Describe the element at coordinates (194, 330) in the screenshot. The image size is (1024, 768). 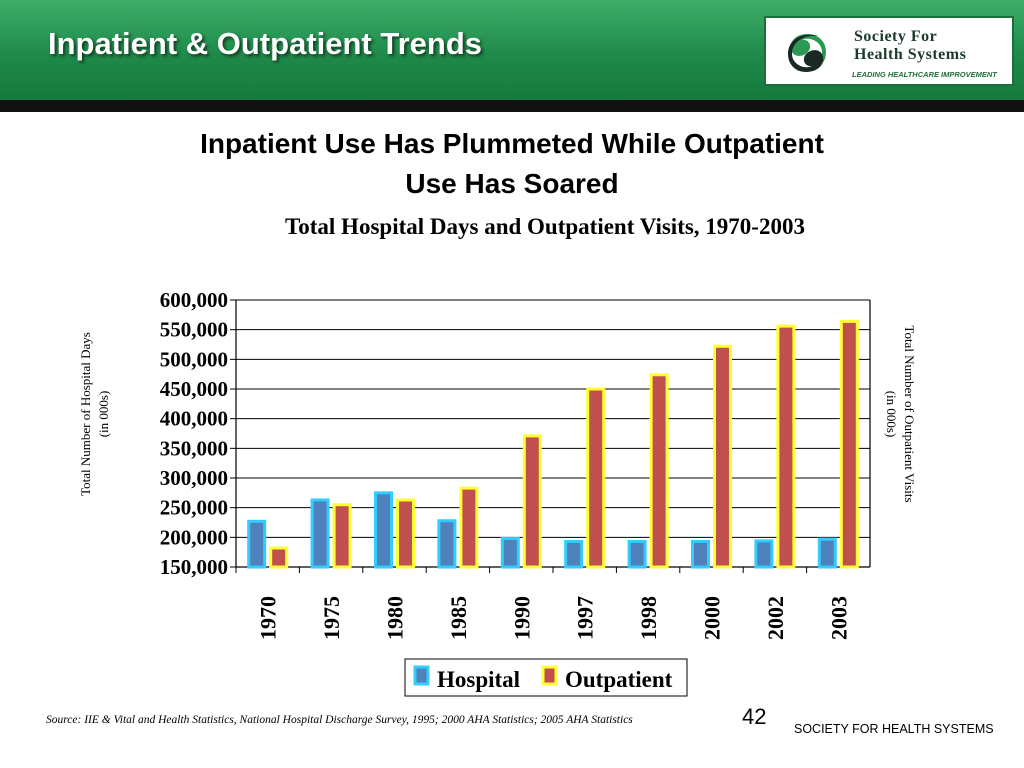
I see `y-tick-label: 550,000` at that location.